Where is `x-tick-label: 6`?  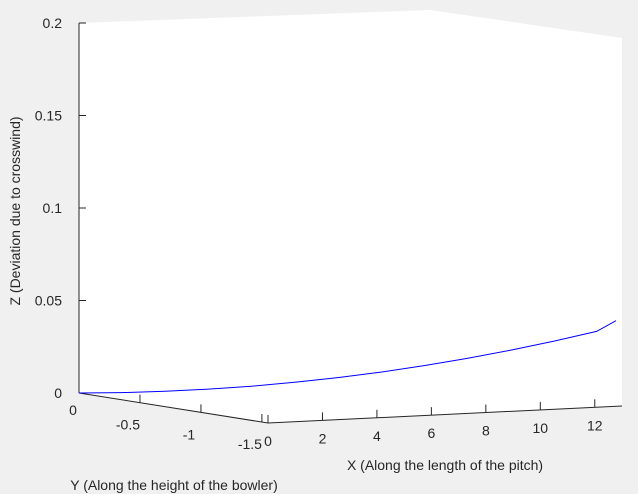
x-tick-label: 6 is located at coordinates (431, 433).